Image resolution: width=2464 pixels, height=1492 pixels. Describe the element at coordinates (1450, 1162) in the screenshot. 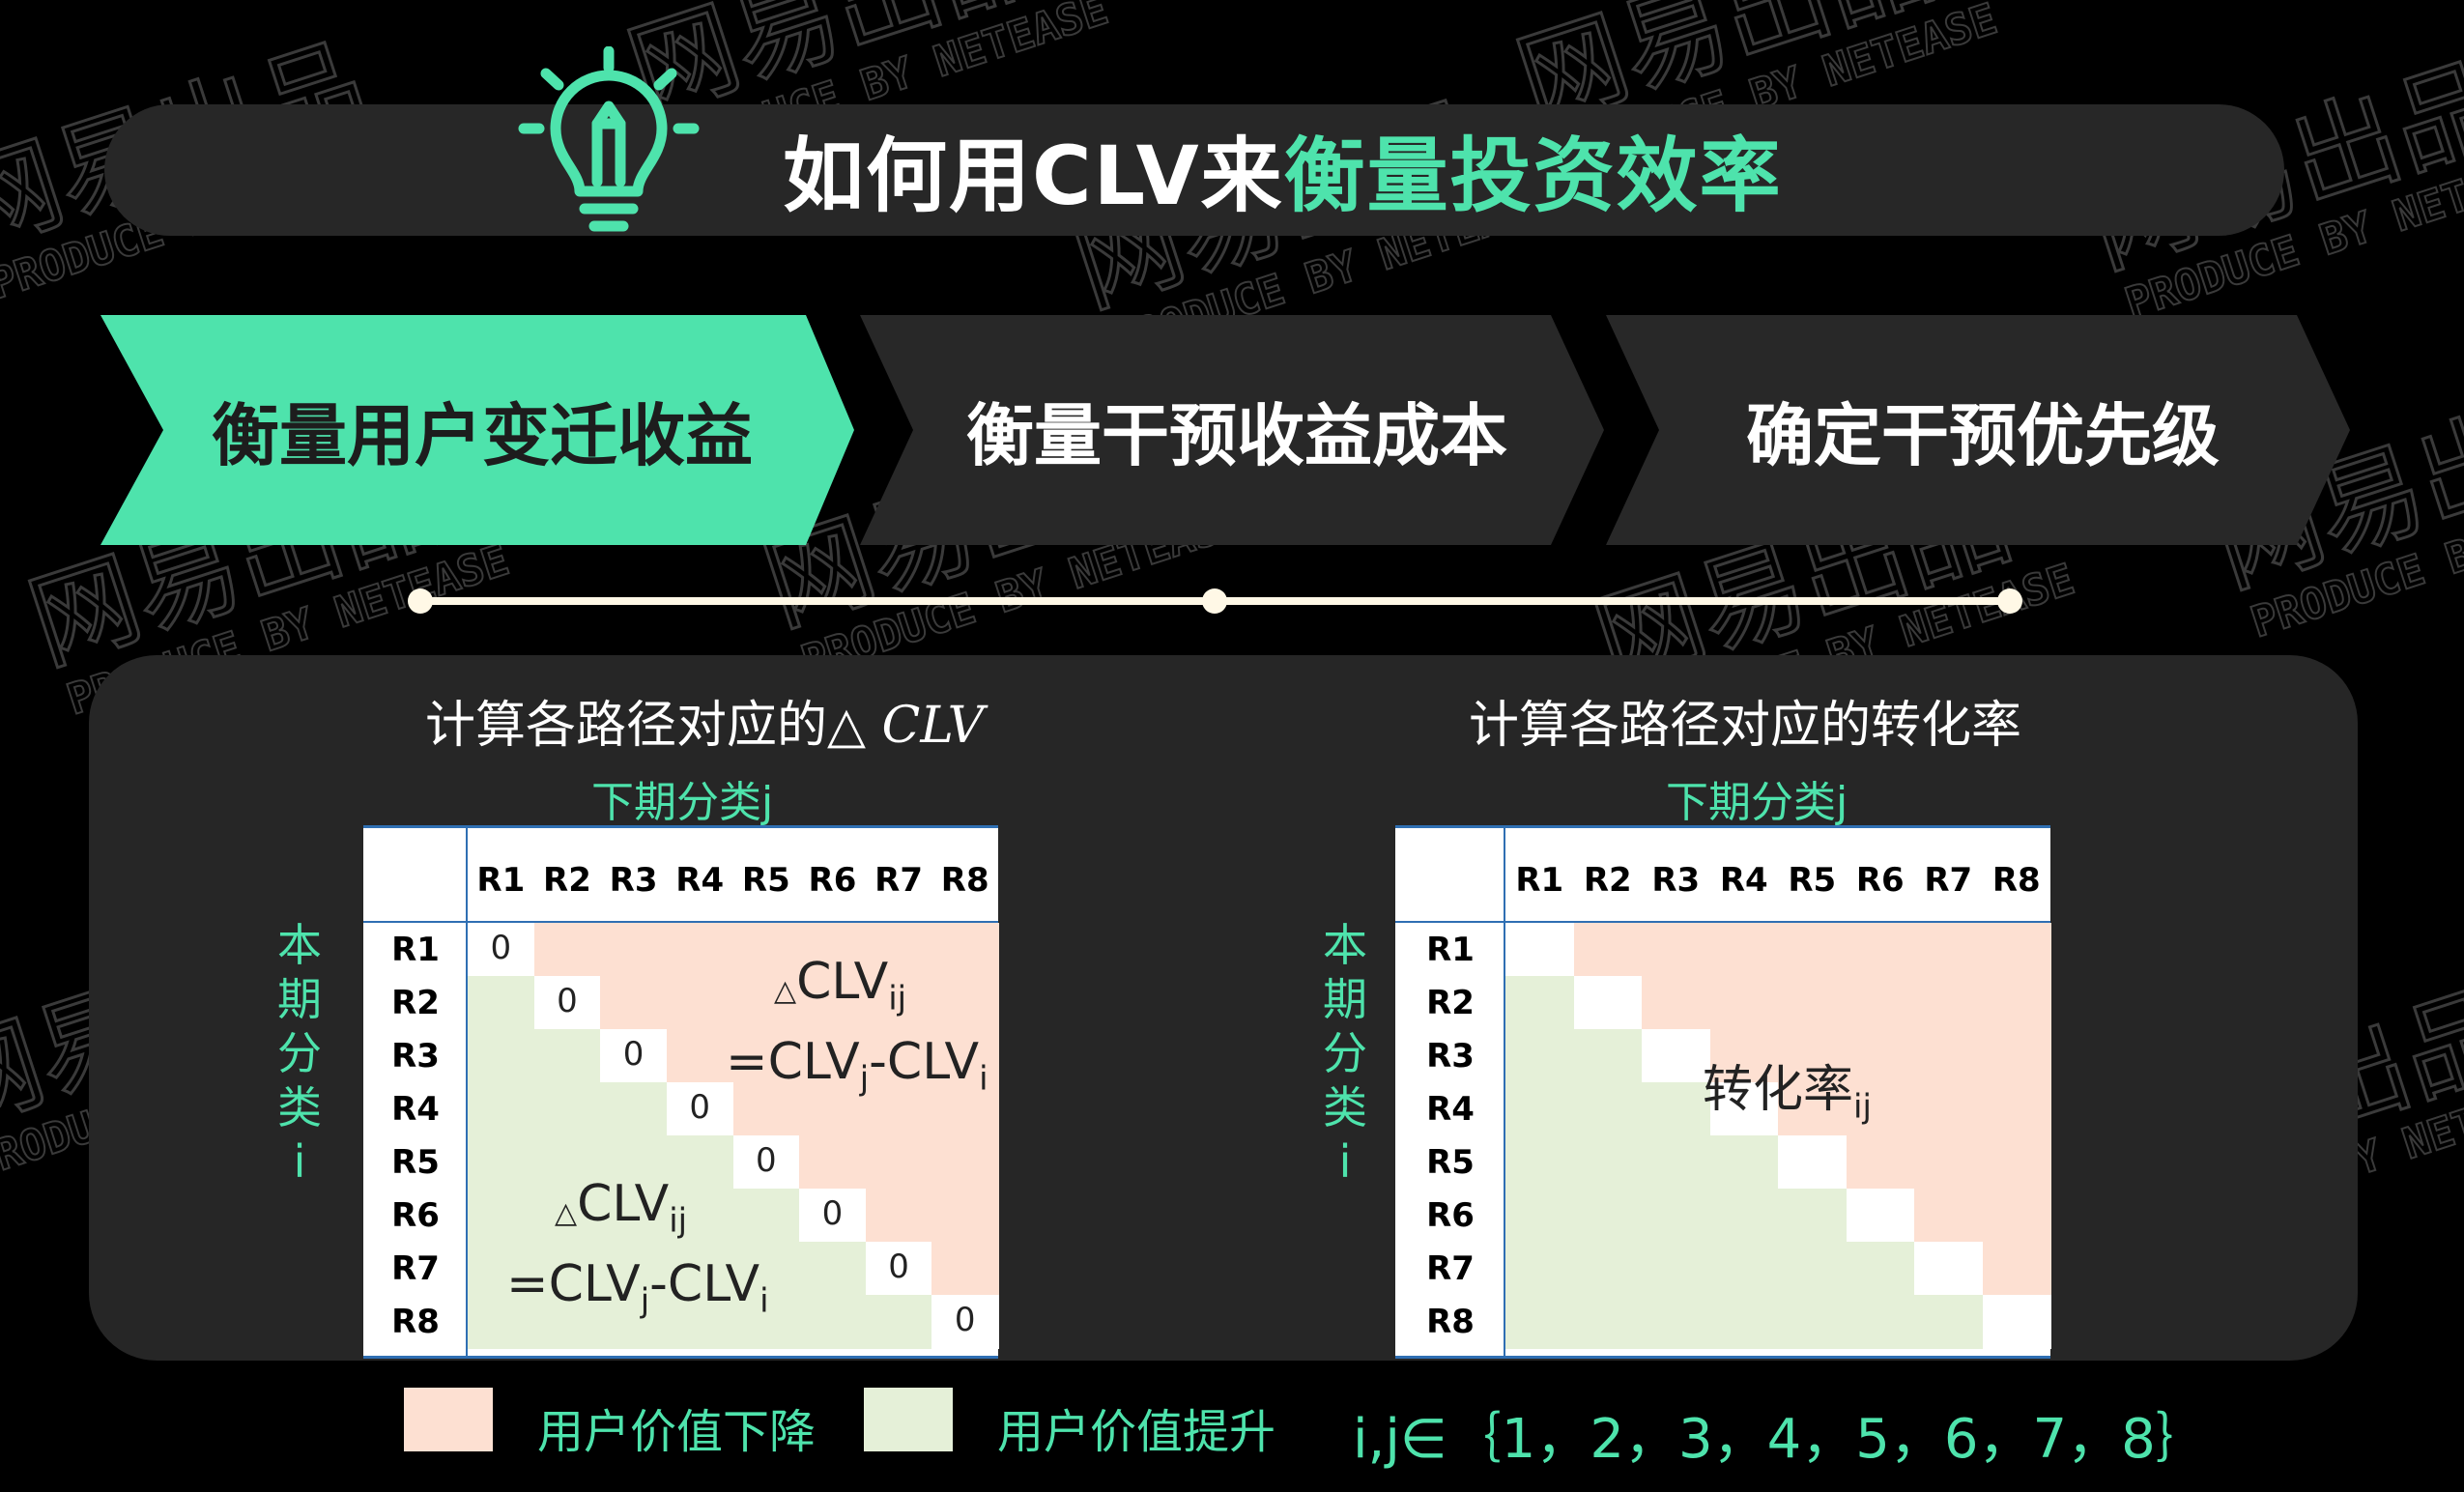

I see `row-header: R5` at that location.